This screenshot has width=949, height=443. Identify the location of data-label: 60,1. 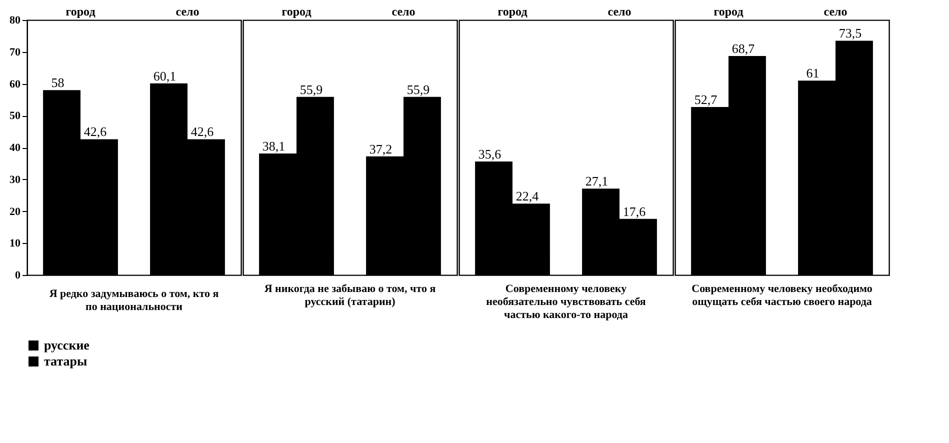
(164, 76).